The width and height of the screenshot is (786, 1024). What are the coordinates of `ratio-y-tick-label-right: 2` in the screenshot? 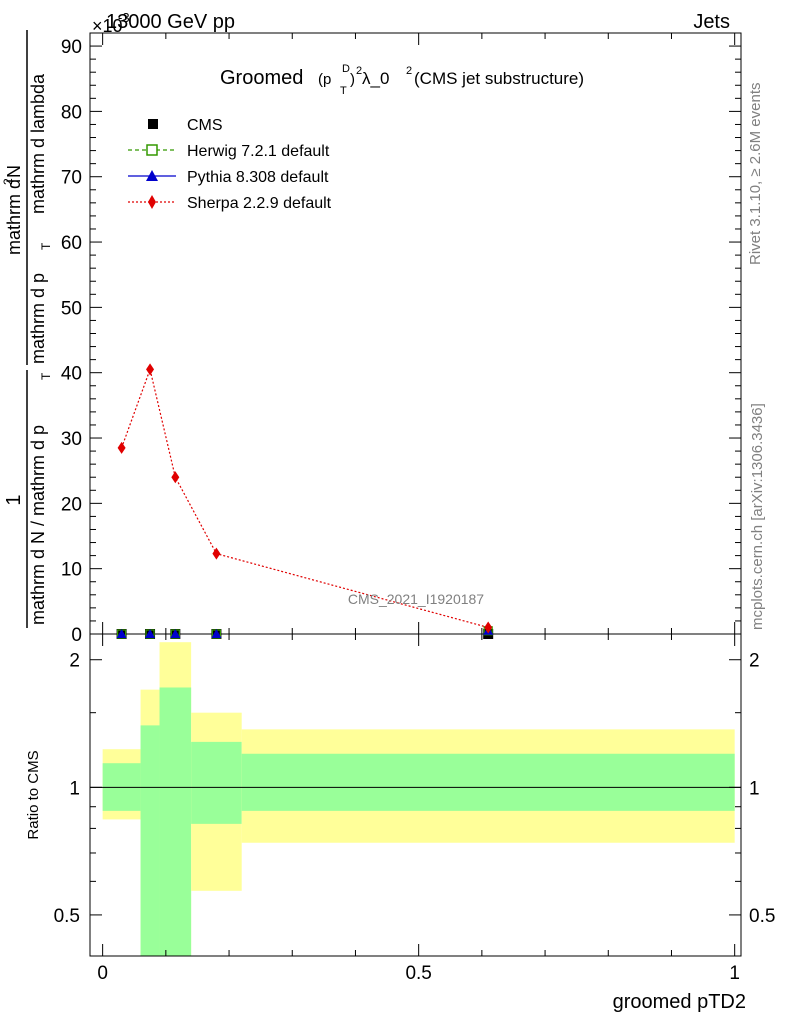 It's located at (754, 661).